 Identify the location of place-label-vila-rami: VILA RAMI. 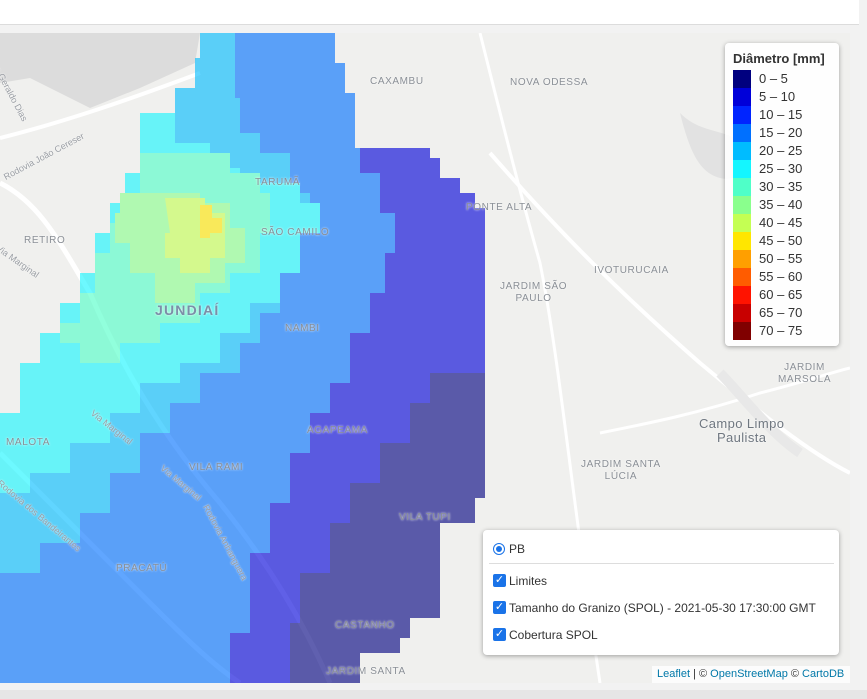
(216, 467).